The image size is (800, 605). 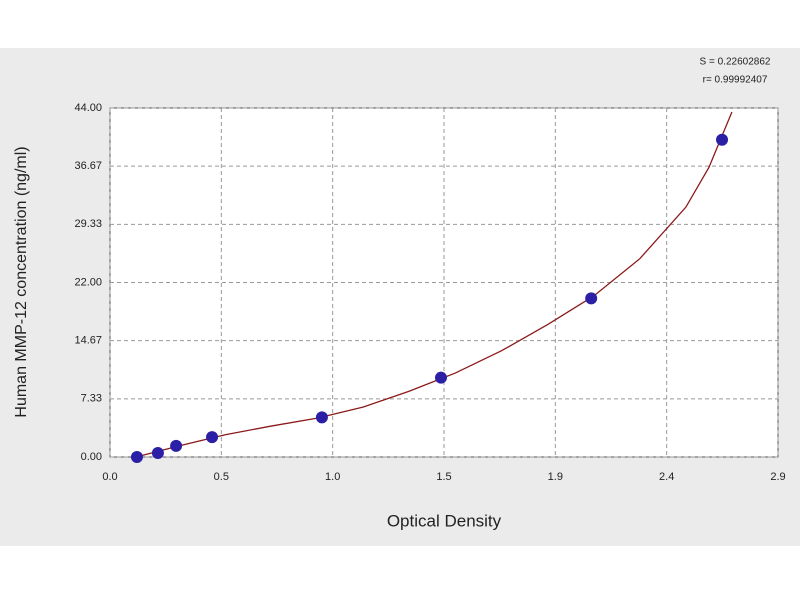 I want to click on y-tick-label: 0.00, so click(x=91, y=457).